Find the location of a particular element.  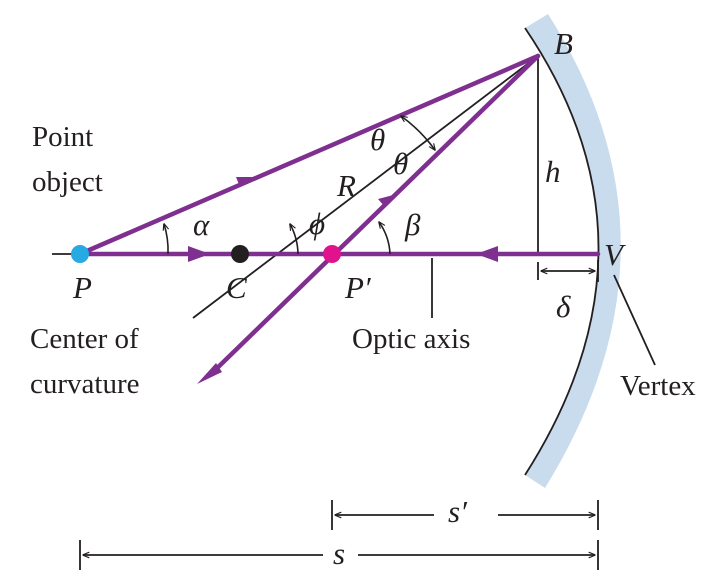

incident-arrowhead is located at coordinates (248, 182).